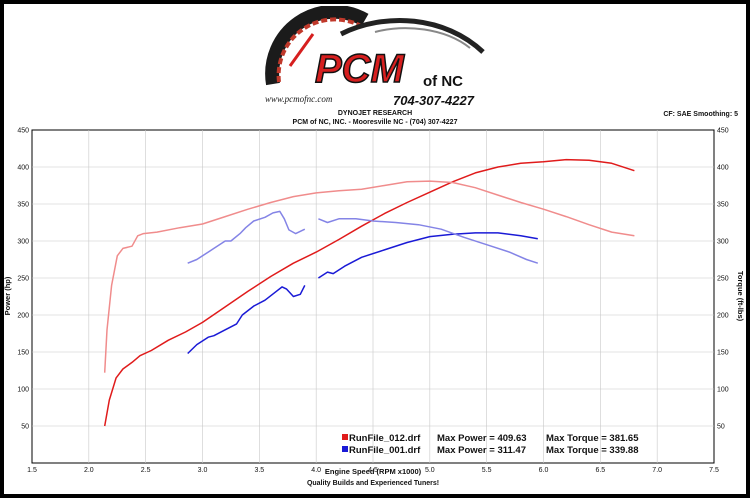  I want to click on legend-torque-run001: Max Torque = 339.88, so click(592, 450).